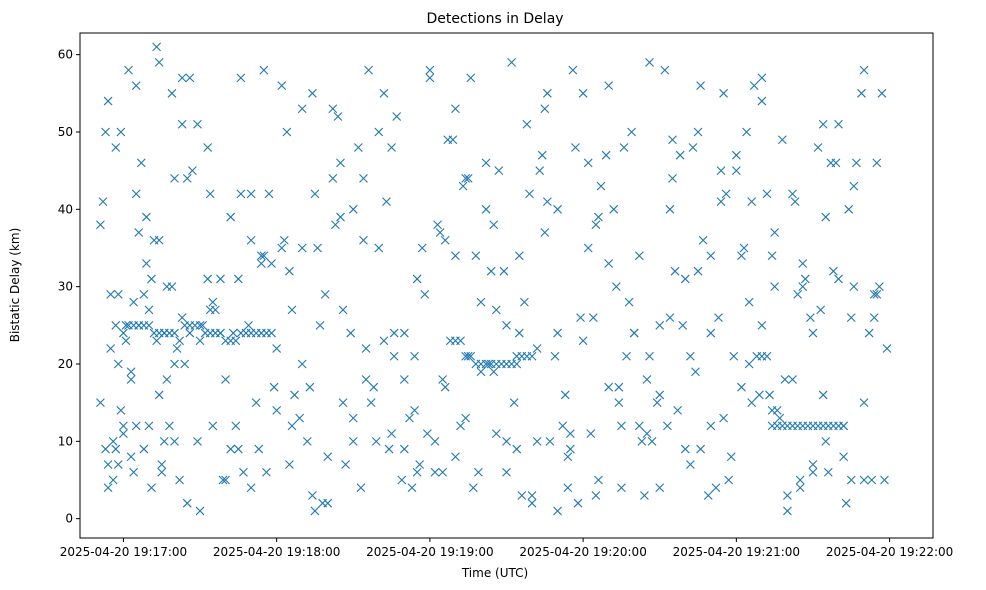 The width and height of the screenshot is (986, 590). What do you see at coordinates (736, 552) in the screenshot?
I see `x-tick-label: 2025-04-20 19:21:00` at bounding box center [736, 552].